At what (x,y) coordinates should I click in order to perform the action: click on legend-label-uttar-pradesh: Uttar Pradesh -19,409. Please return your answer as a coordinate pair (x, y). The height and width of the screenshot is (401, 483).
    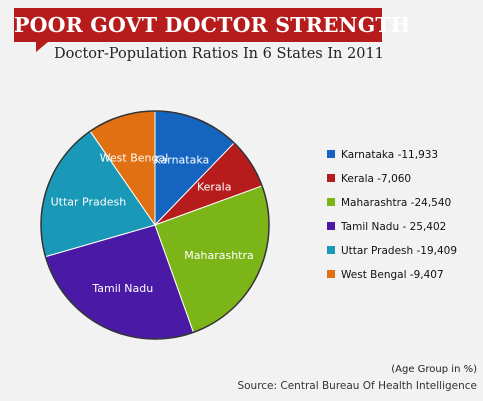
    Looking at the image, I should click on (399, 251).